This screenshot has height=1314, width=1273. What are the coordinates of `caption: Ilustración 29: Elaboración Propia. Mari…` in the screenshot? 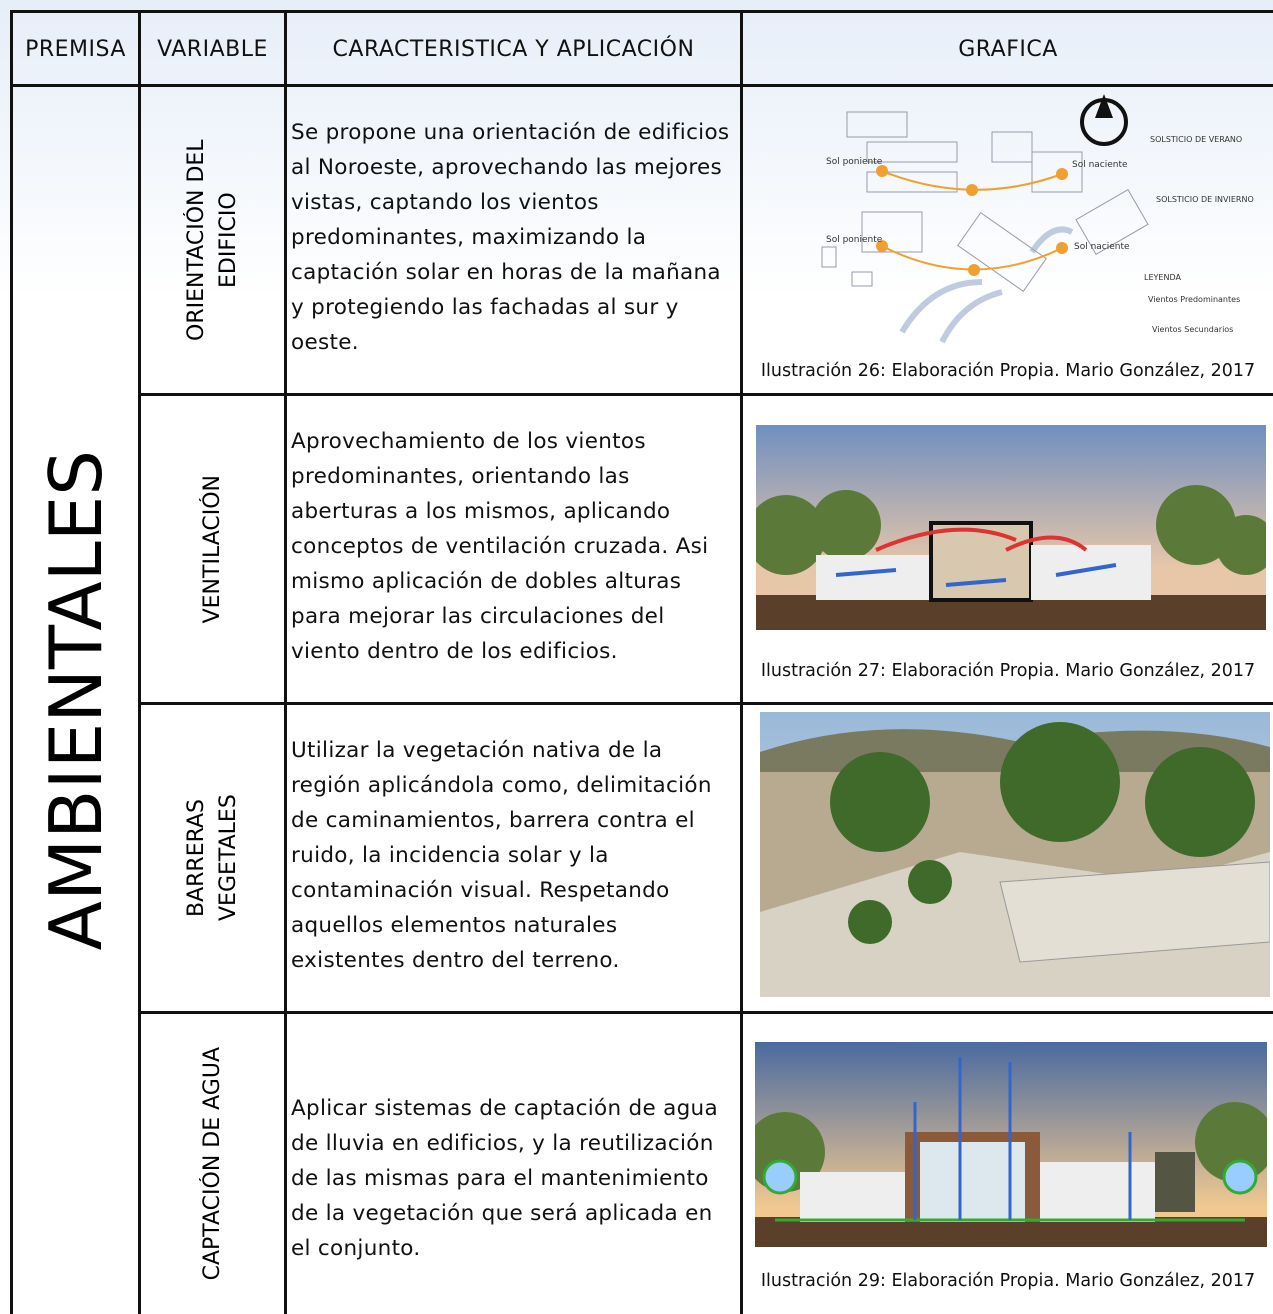 It's located at (1008, 1281).